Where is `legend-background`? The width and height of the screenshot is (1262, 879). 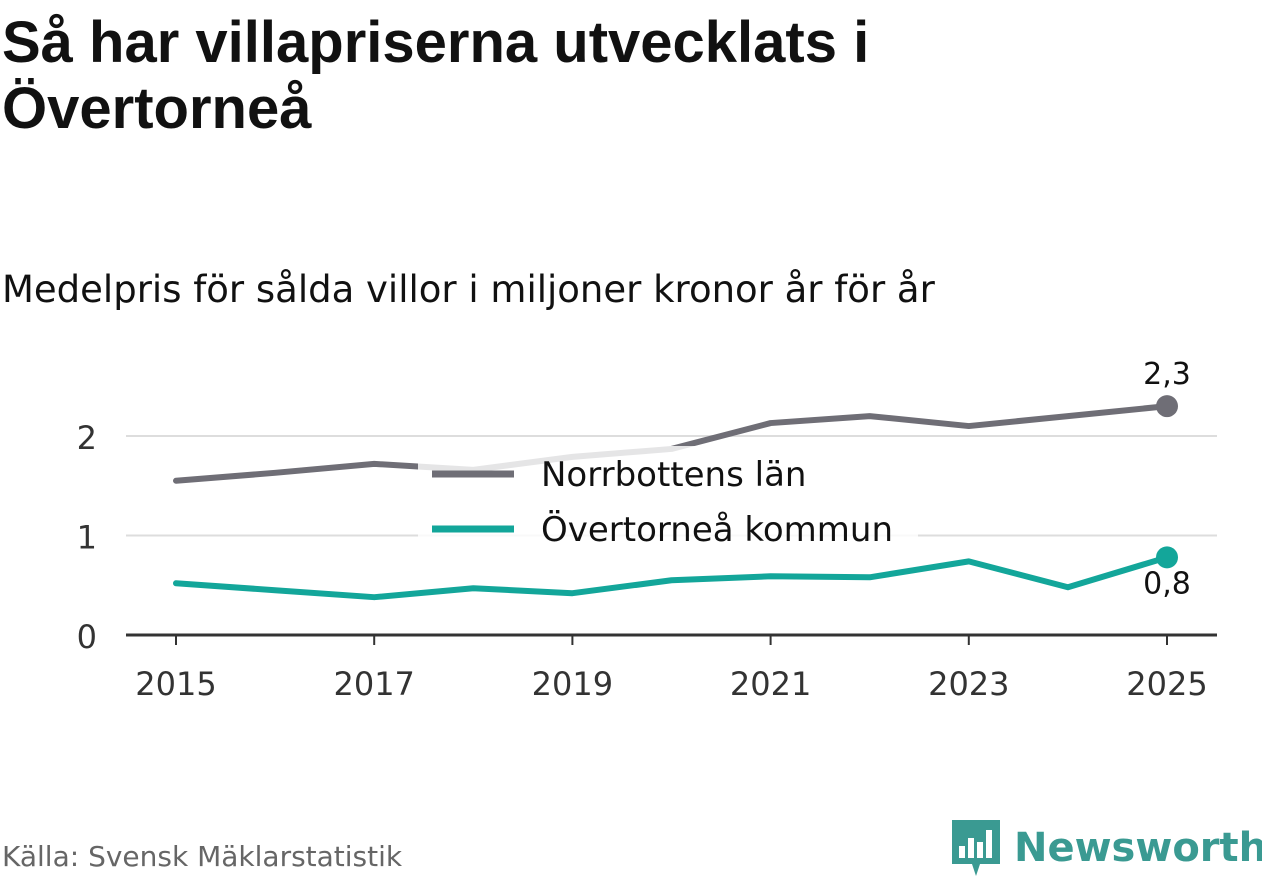 legend-background is located at coordinates (668, 498).